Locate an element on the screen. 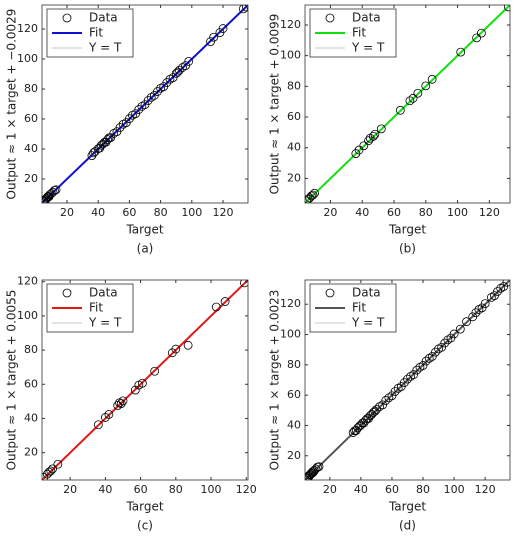 The width and height of the screenshot is (520, 542). y-axis-label: Output ≈ 1 × target + 0.0023 is located at coordinates (275, 380).